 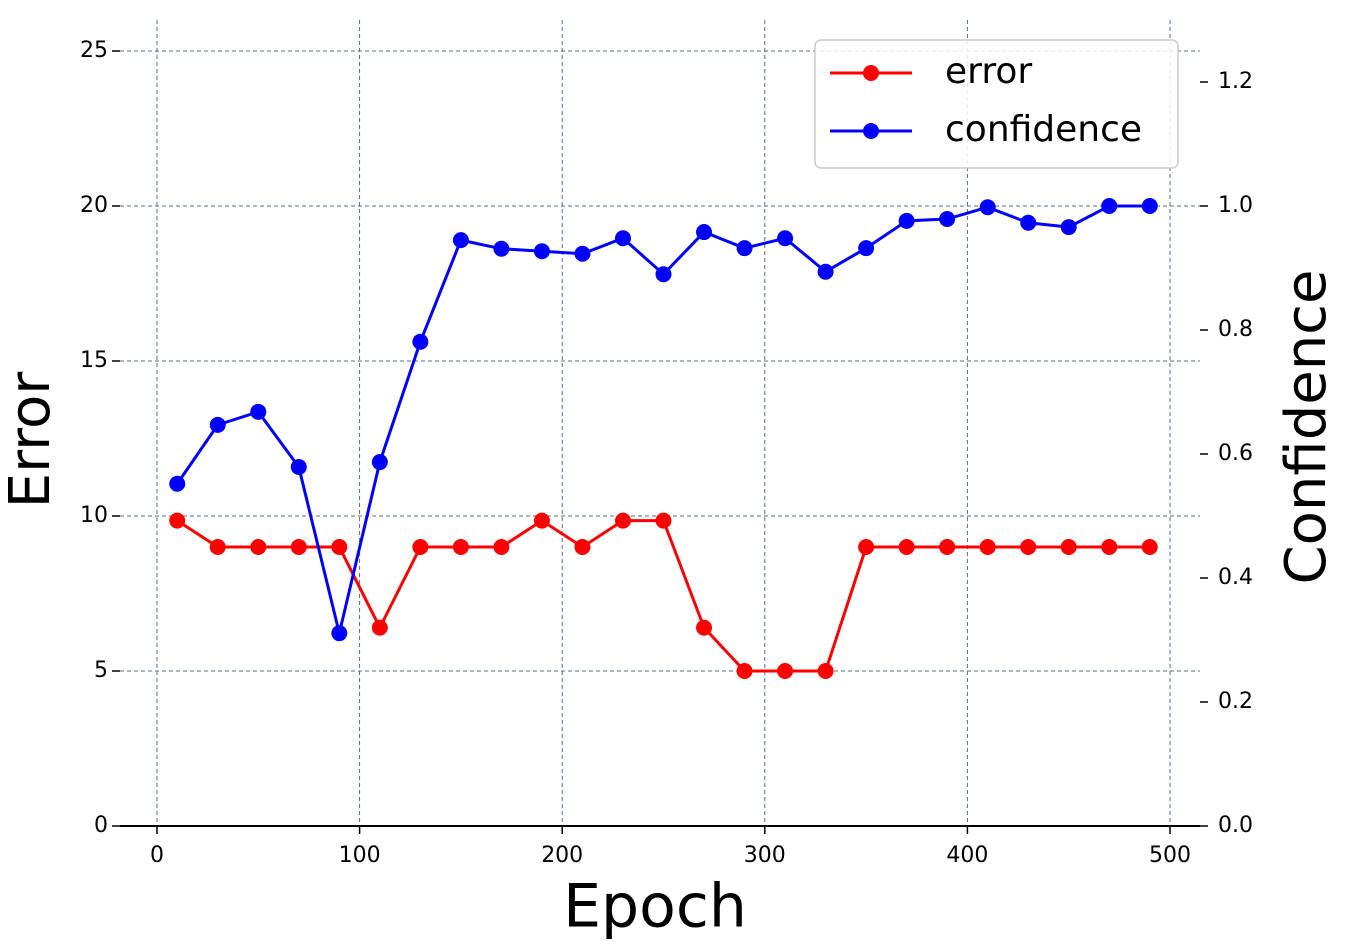 What do you see at coordinates (1235, 205) in the screenshot?
I see `y2-tick-label: 1.0` at bounding box center [1235, 205].